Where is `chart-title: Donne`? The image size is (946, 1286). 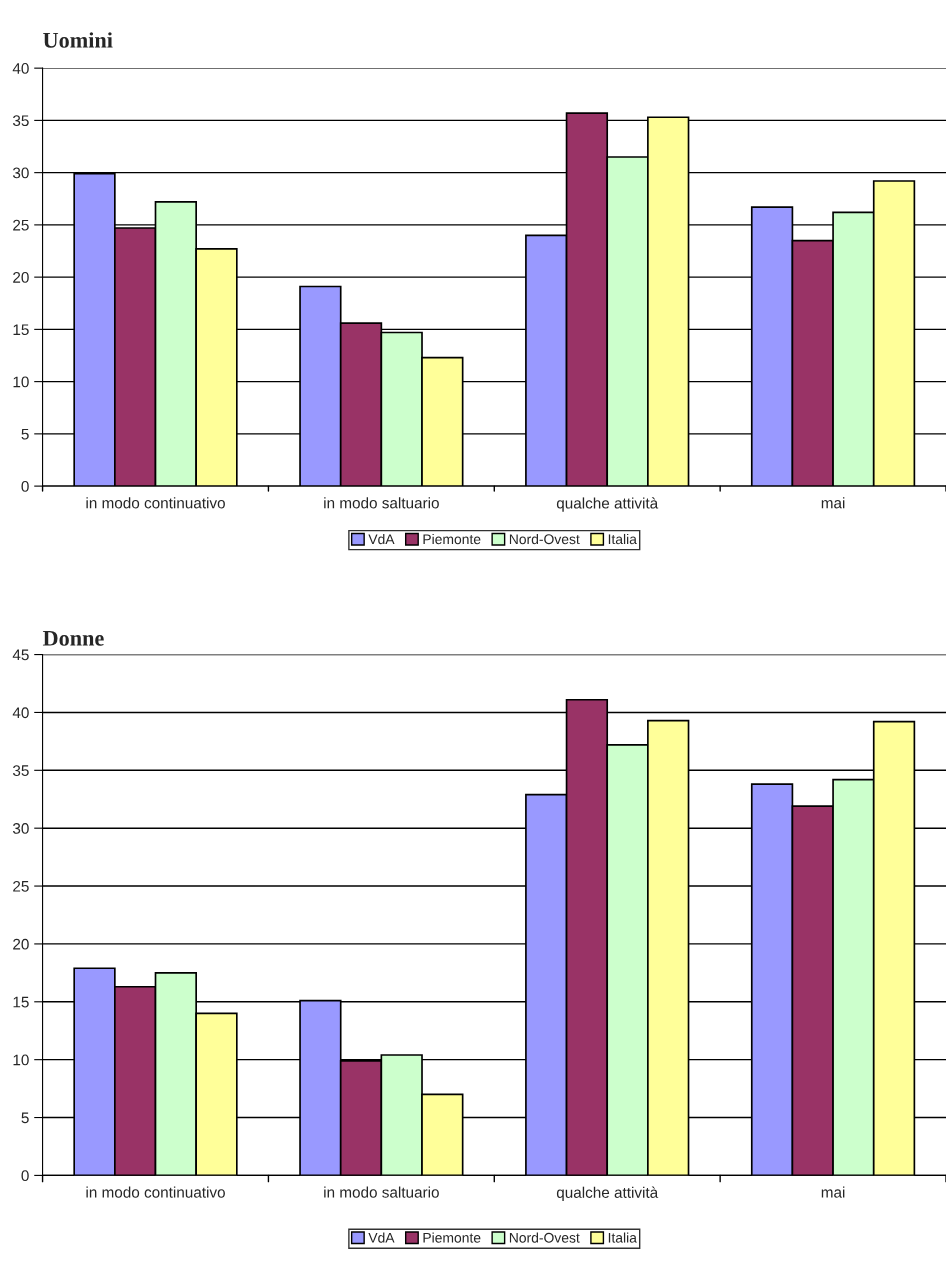
chart-title: Donne is located at coordinates (73, 638).